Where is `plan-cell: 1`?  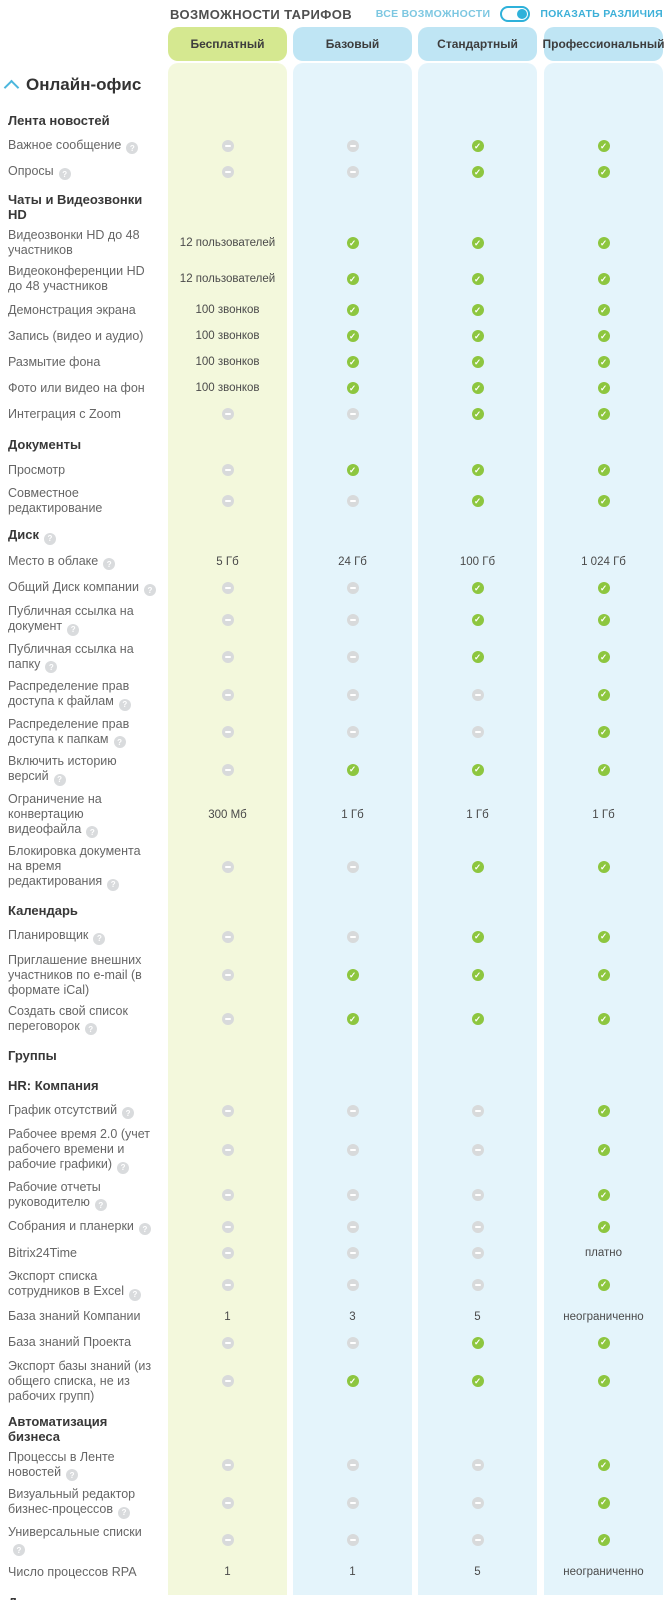 plan-cell: 1 is located at coordinates (352, 1572).